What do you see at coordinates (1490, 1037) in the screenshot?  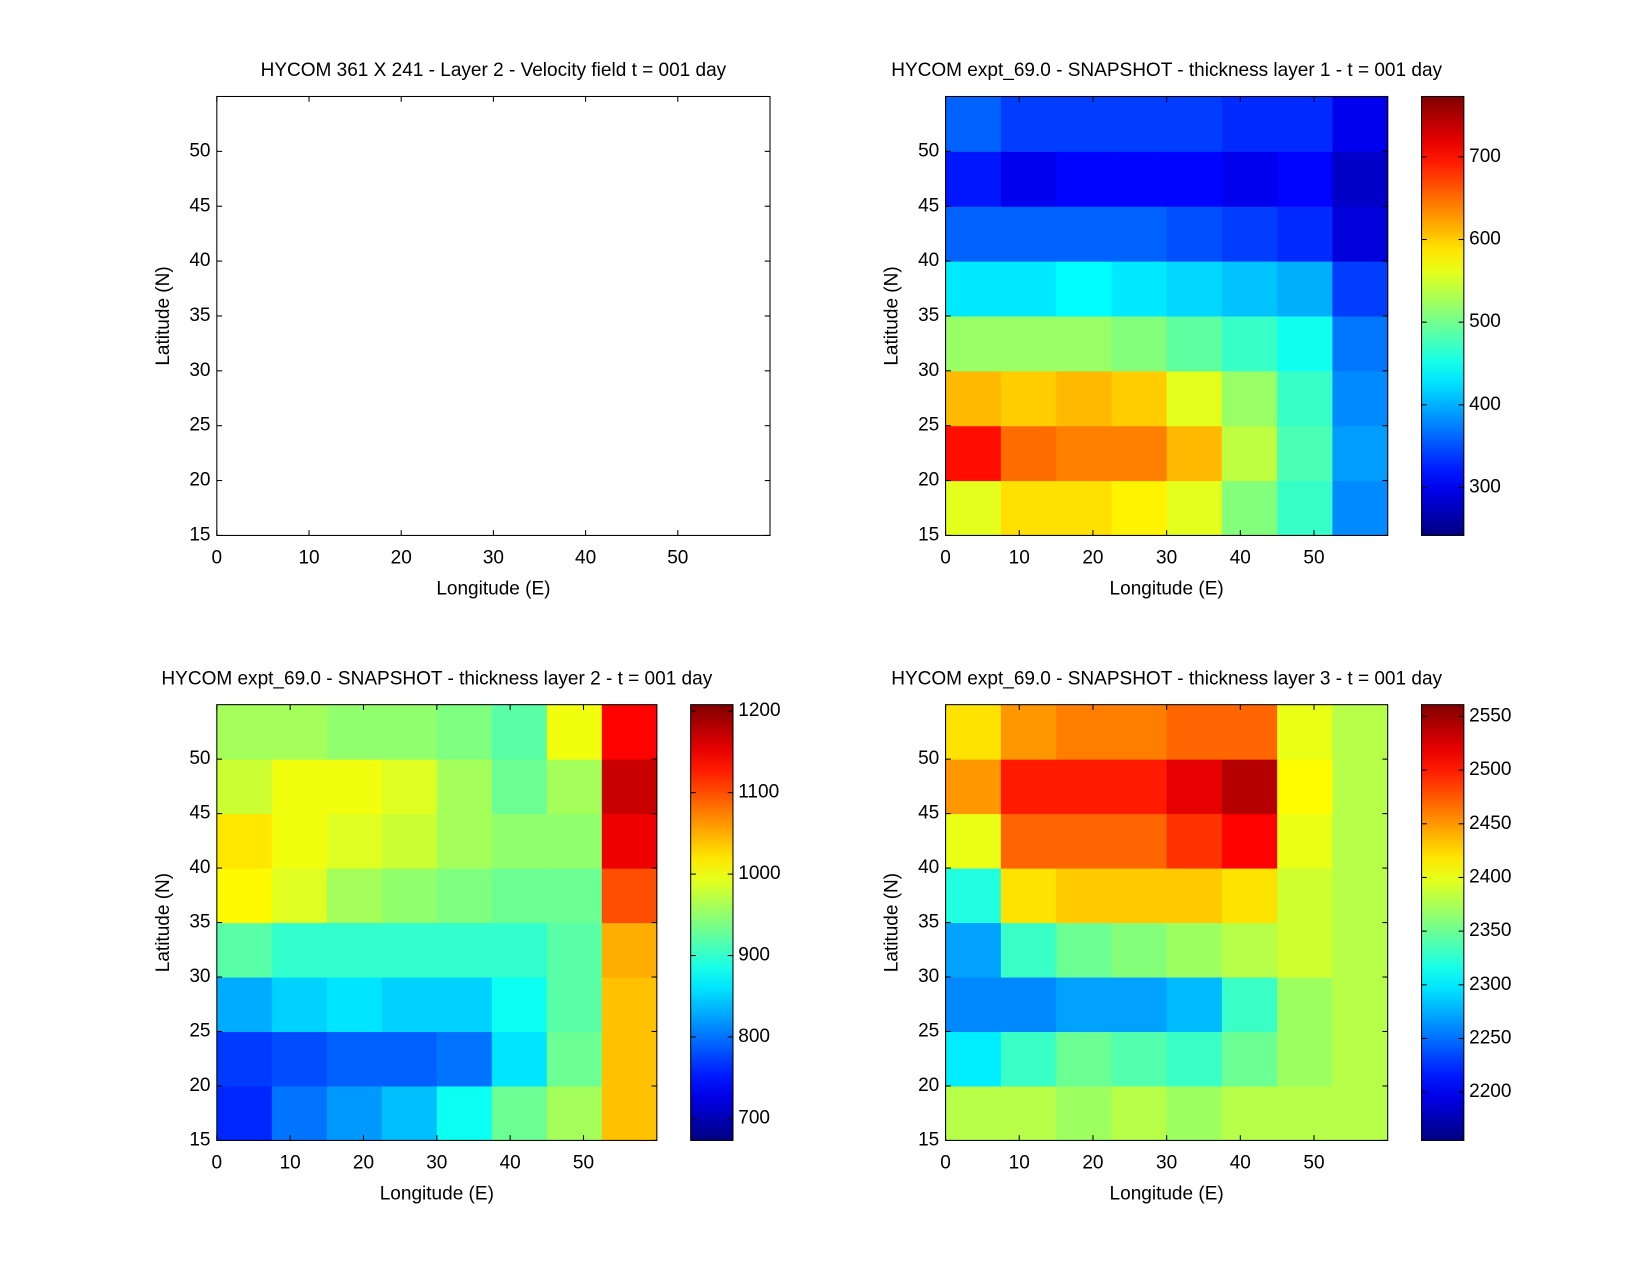 I see `colorbar-tick-label: 2250` at bounding box center [1490, 1037].